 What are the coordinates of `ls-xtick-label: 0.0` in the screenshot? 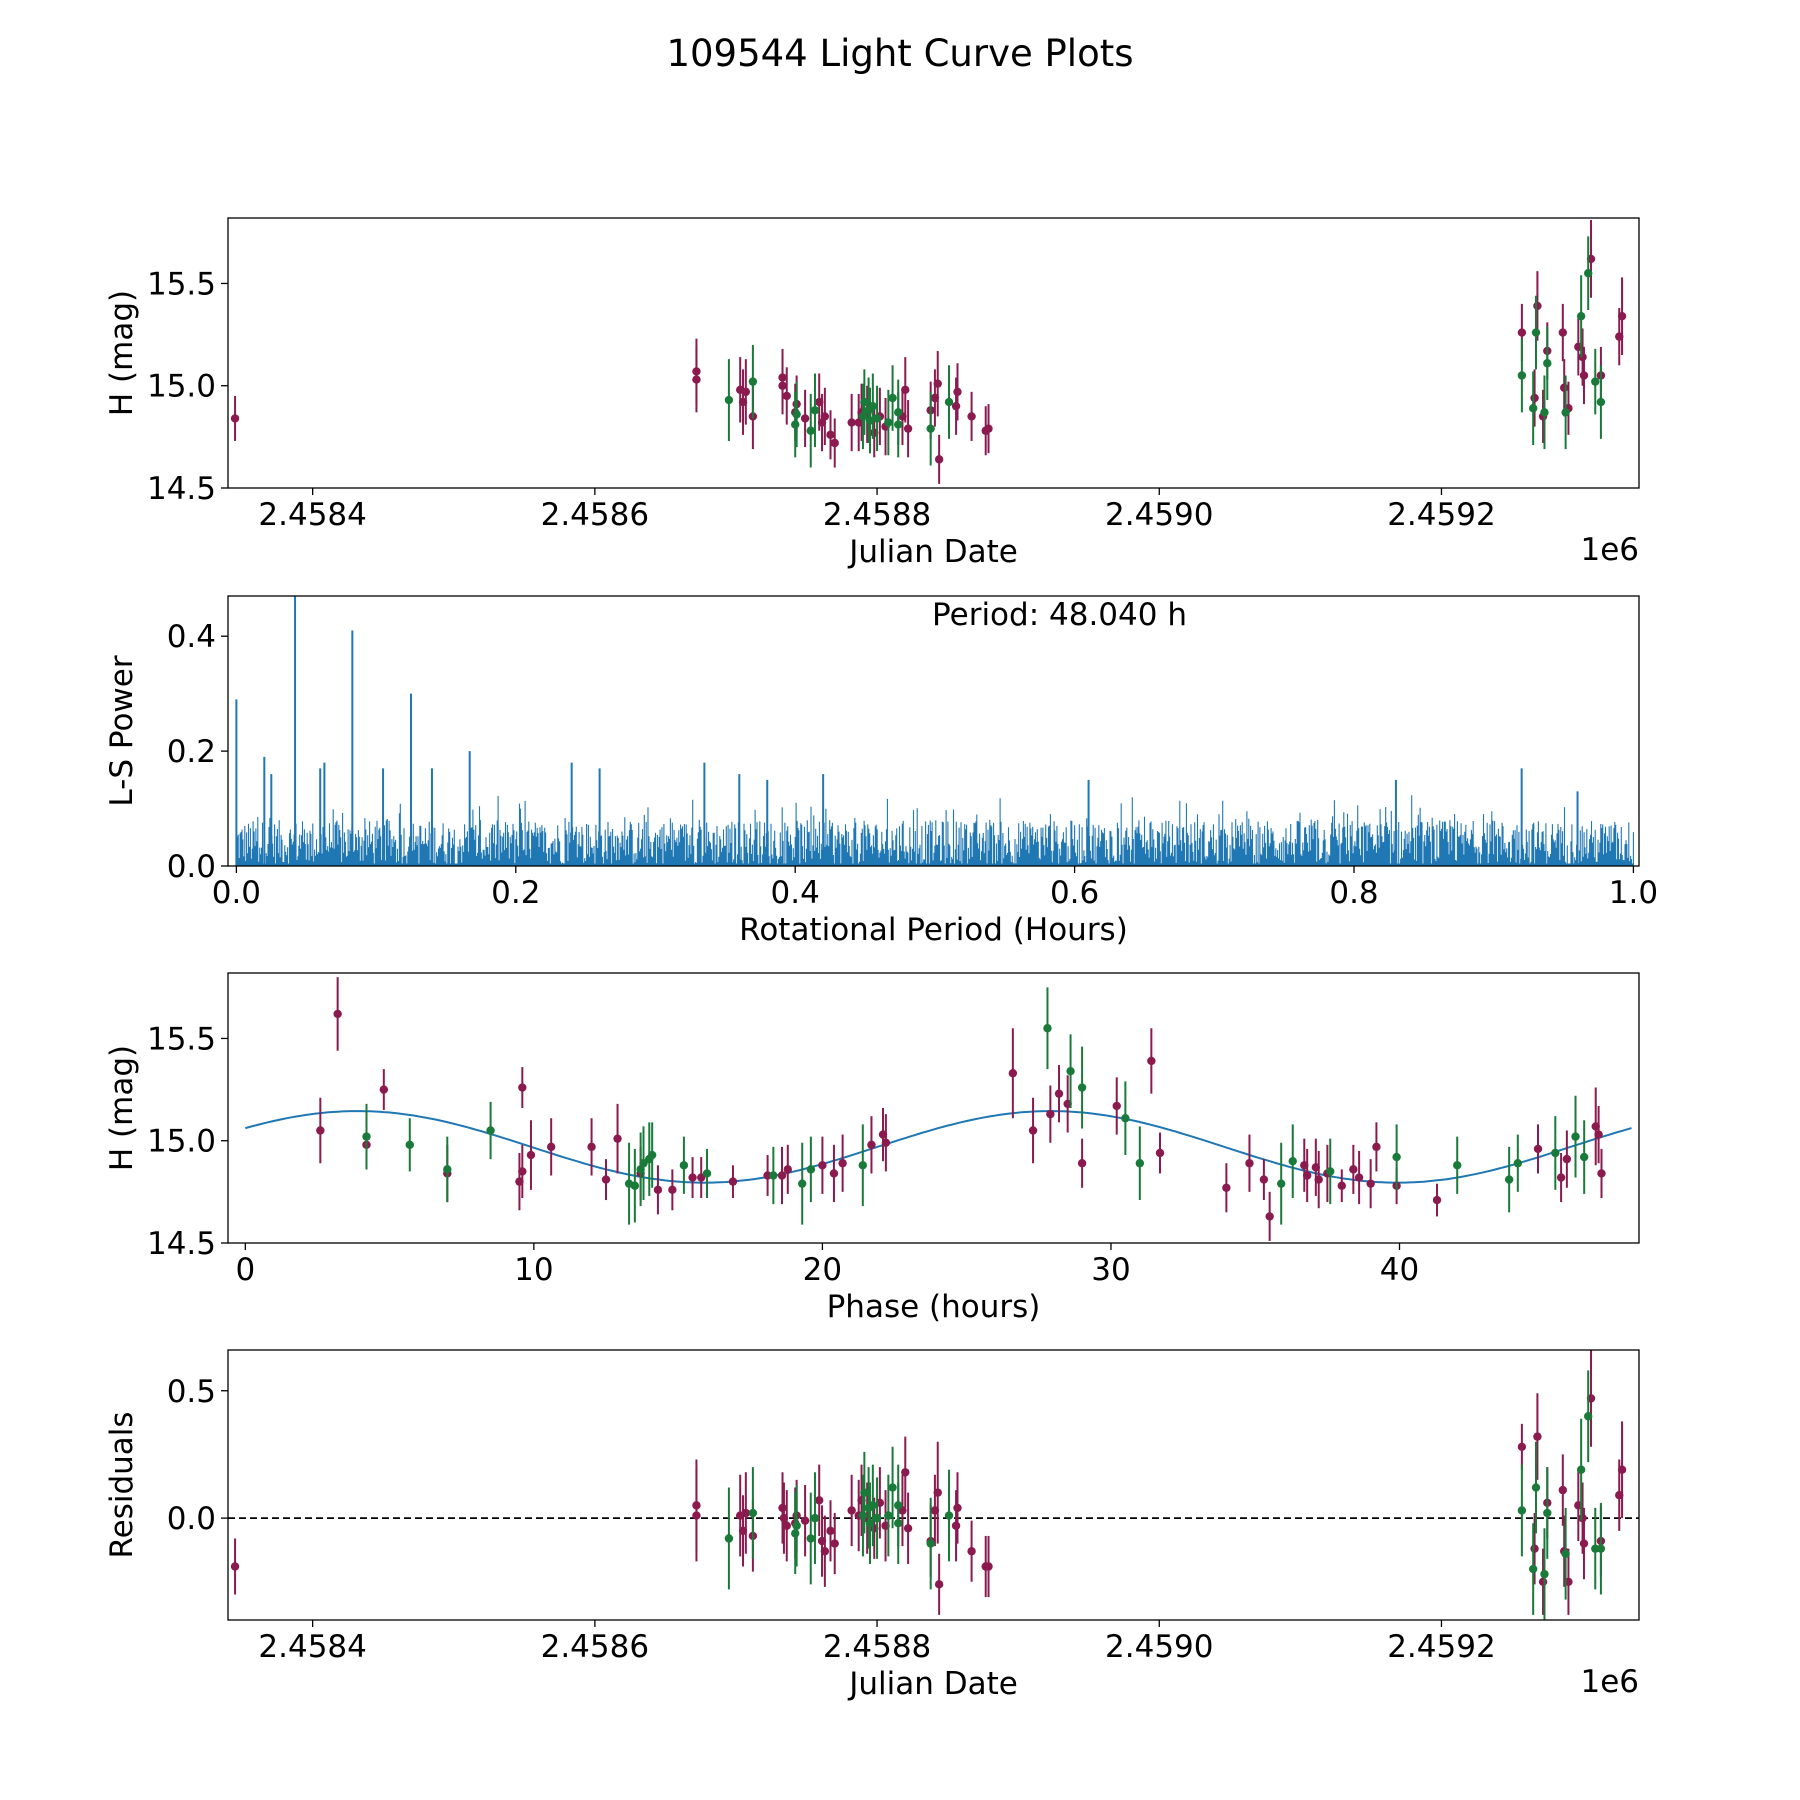 It's located at (236, 893).